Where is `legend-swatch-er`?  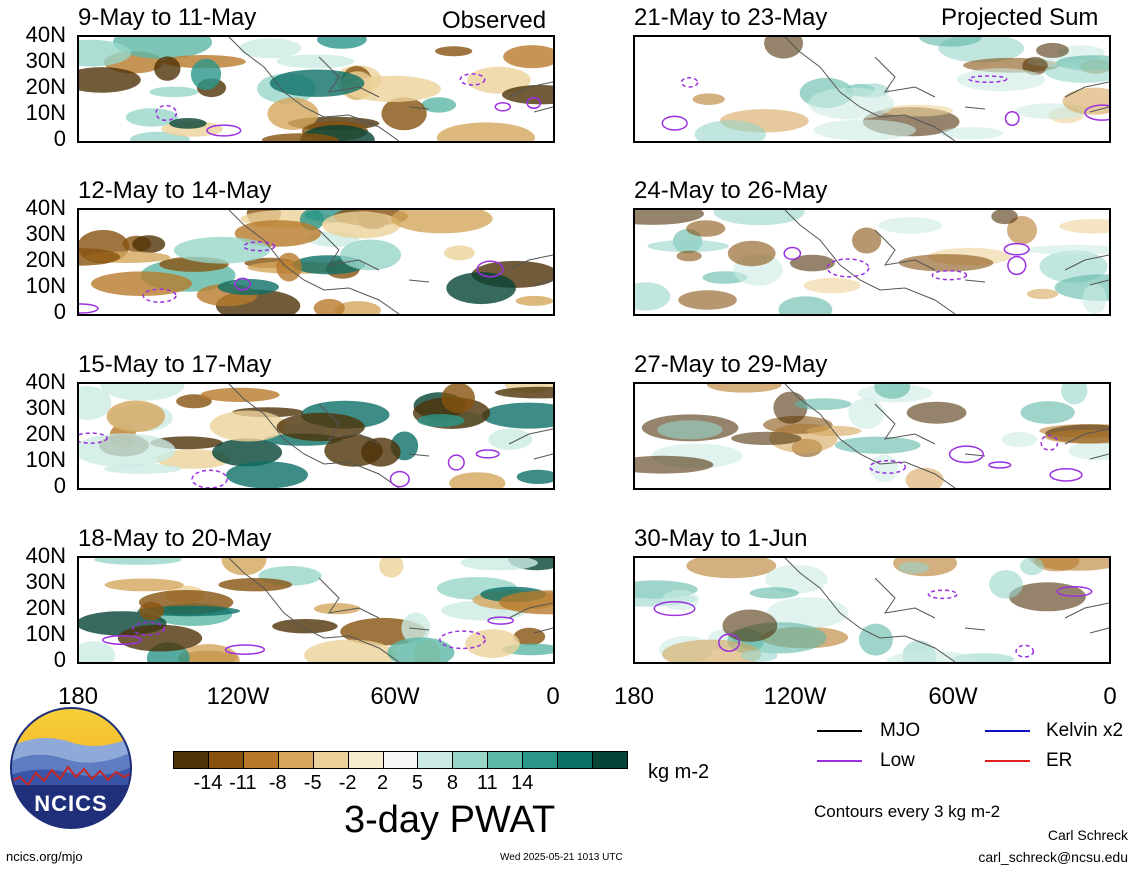 legend-swatch-er is located at coordinates (1007, 761).